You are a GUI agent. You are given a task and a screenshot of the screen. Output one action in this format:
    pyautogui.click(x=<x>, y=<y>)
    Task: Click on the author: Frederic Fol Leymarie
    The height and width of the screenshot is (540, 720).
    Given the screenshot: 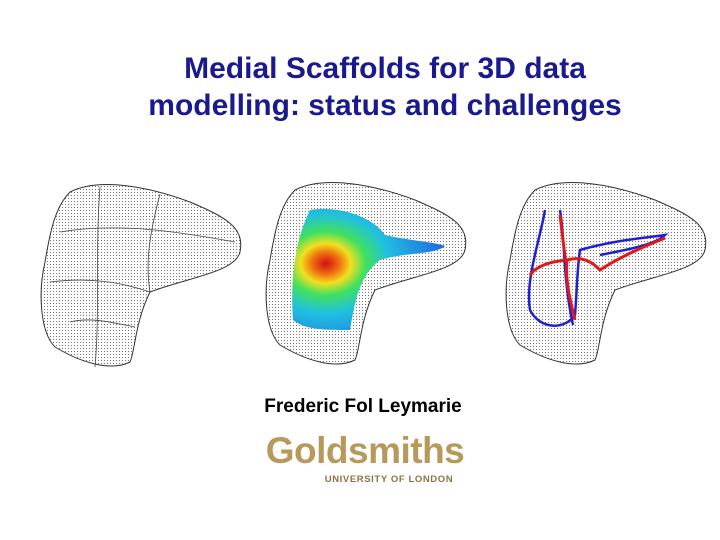 What is the action you would take?
    pyautogui.click(x=362, y=406)
    